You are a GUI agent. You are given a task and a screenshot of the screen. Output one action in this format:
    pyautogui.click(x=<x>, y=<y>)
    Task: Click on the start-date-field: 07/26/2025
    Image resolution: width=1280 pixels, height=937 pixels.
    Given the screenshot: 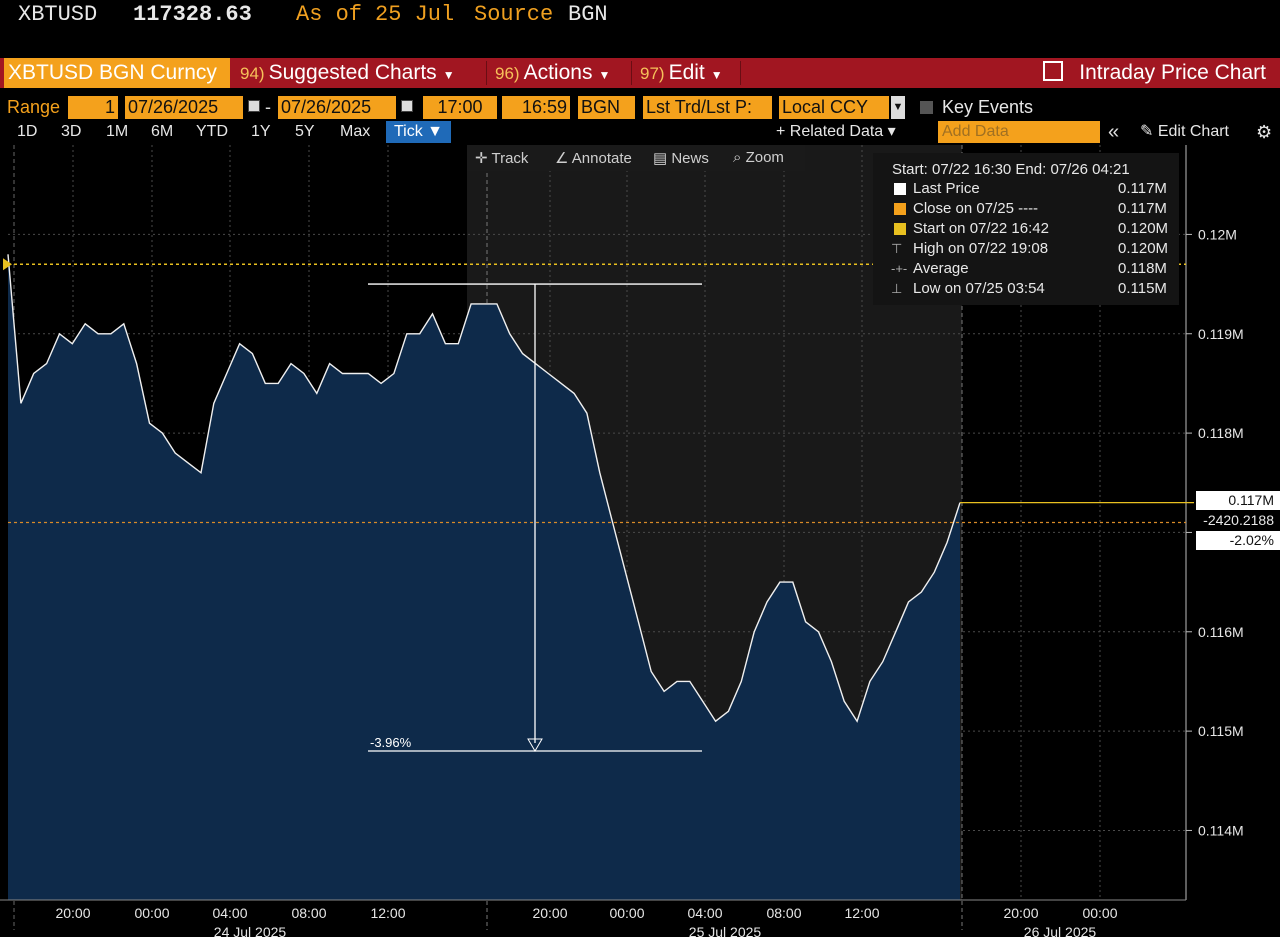 What is the action you would take?
    pyautogui.click(x=184, y=107)
    